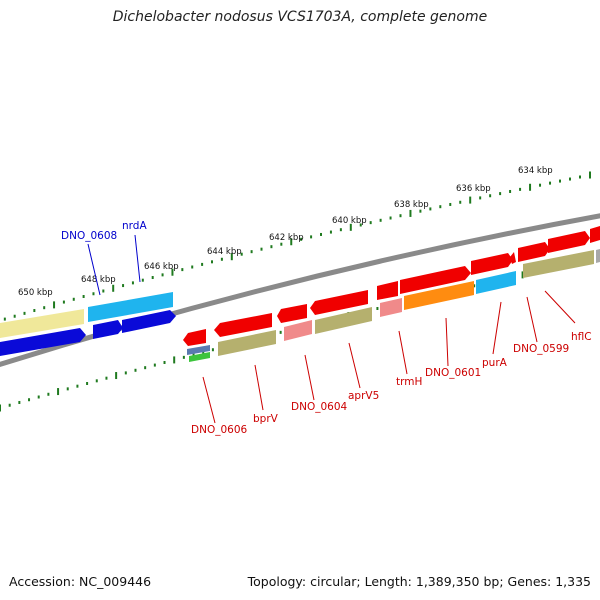 The width and height of the screenshot is (600, 600). What do you see at coordinates (473, 189) in the screenshot?
I see `scale-label-636: 636 kbp` at bounding box center [473, 189].